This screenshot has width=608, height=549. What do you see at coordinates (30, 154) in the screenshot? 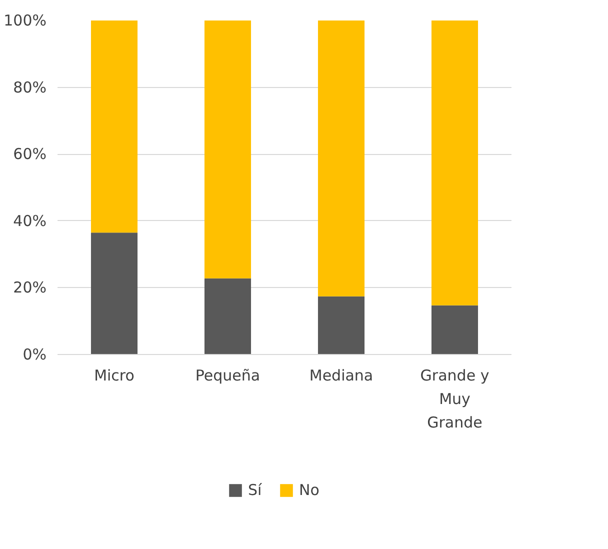
I see `y-tick-label: 60%` at bounding box center [30, 154].